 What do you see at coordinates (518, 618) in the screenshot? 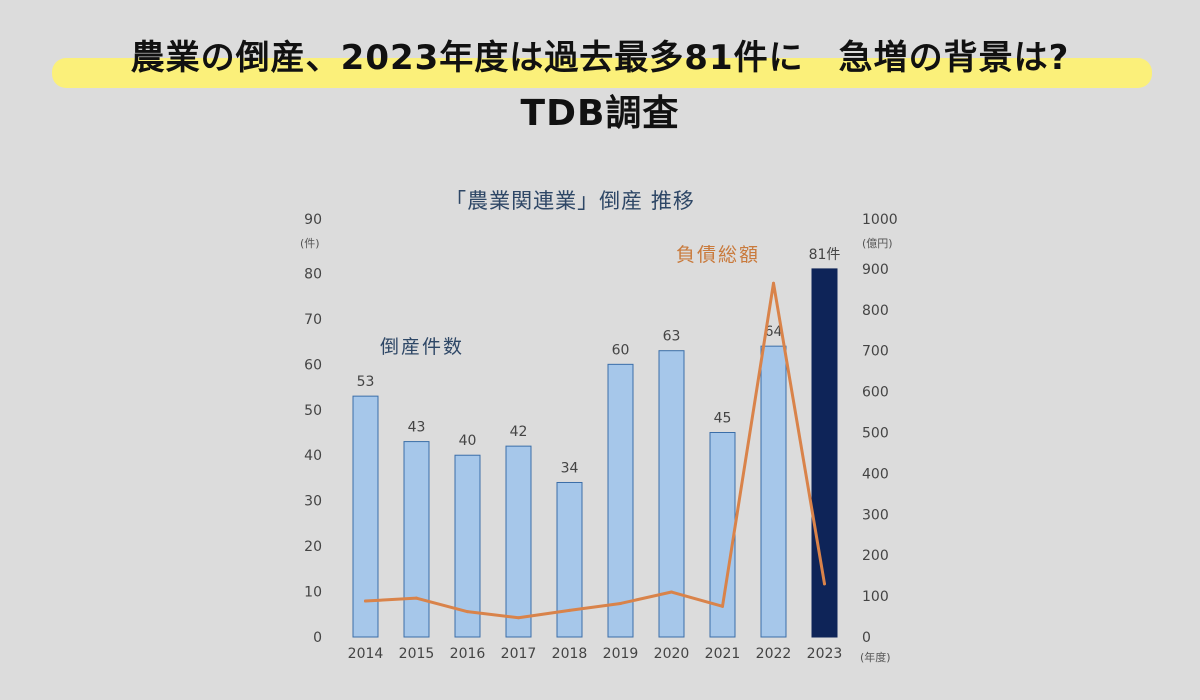
I see `debt-point-2017` at bounding box center [518, 618].